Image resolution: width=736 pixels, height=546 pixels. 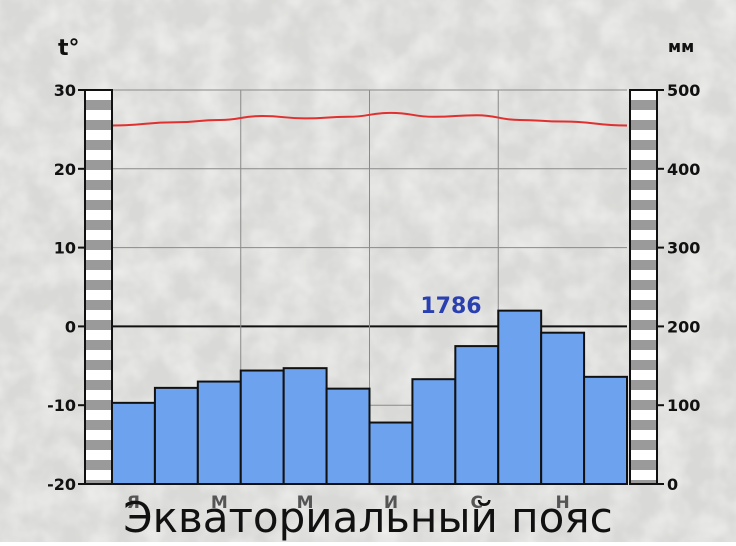 I want to click on left-tick-label: 0, so click(x=70, y=326).